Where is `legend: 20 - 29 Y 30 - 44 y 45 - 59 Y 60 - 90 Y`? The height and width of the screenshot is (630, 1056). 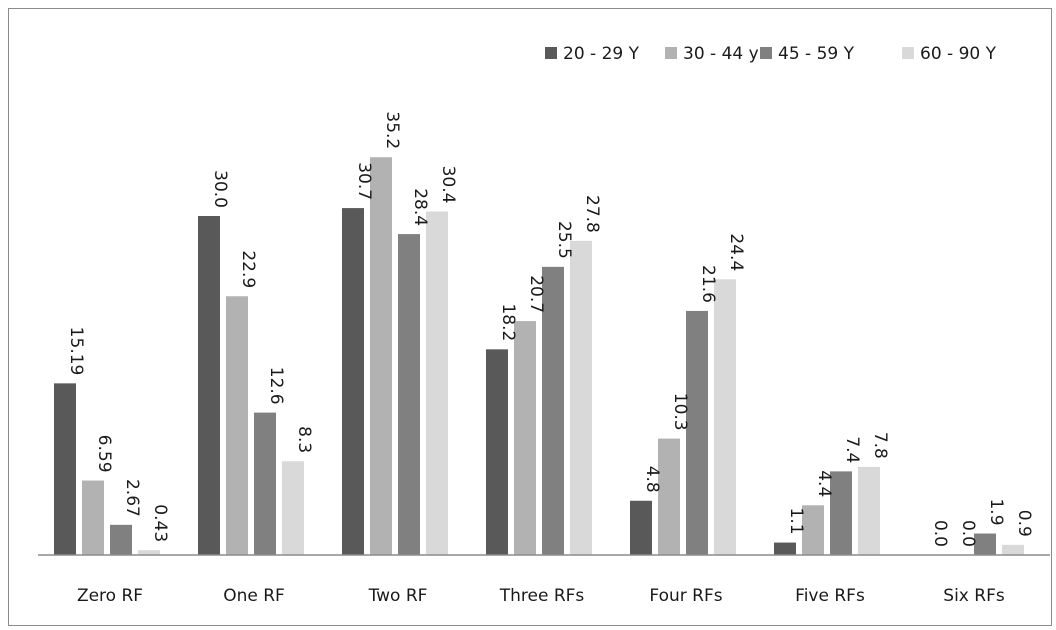 legend: 20 - 29 Y 30 - 44 y 45 - 59 Y 60 - 90 Y is located at coordinates (771, 54).